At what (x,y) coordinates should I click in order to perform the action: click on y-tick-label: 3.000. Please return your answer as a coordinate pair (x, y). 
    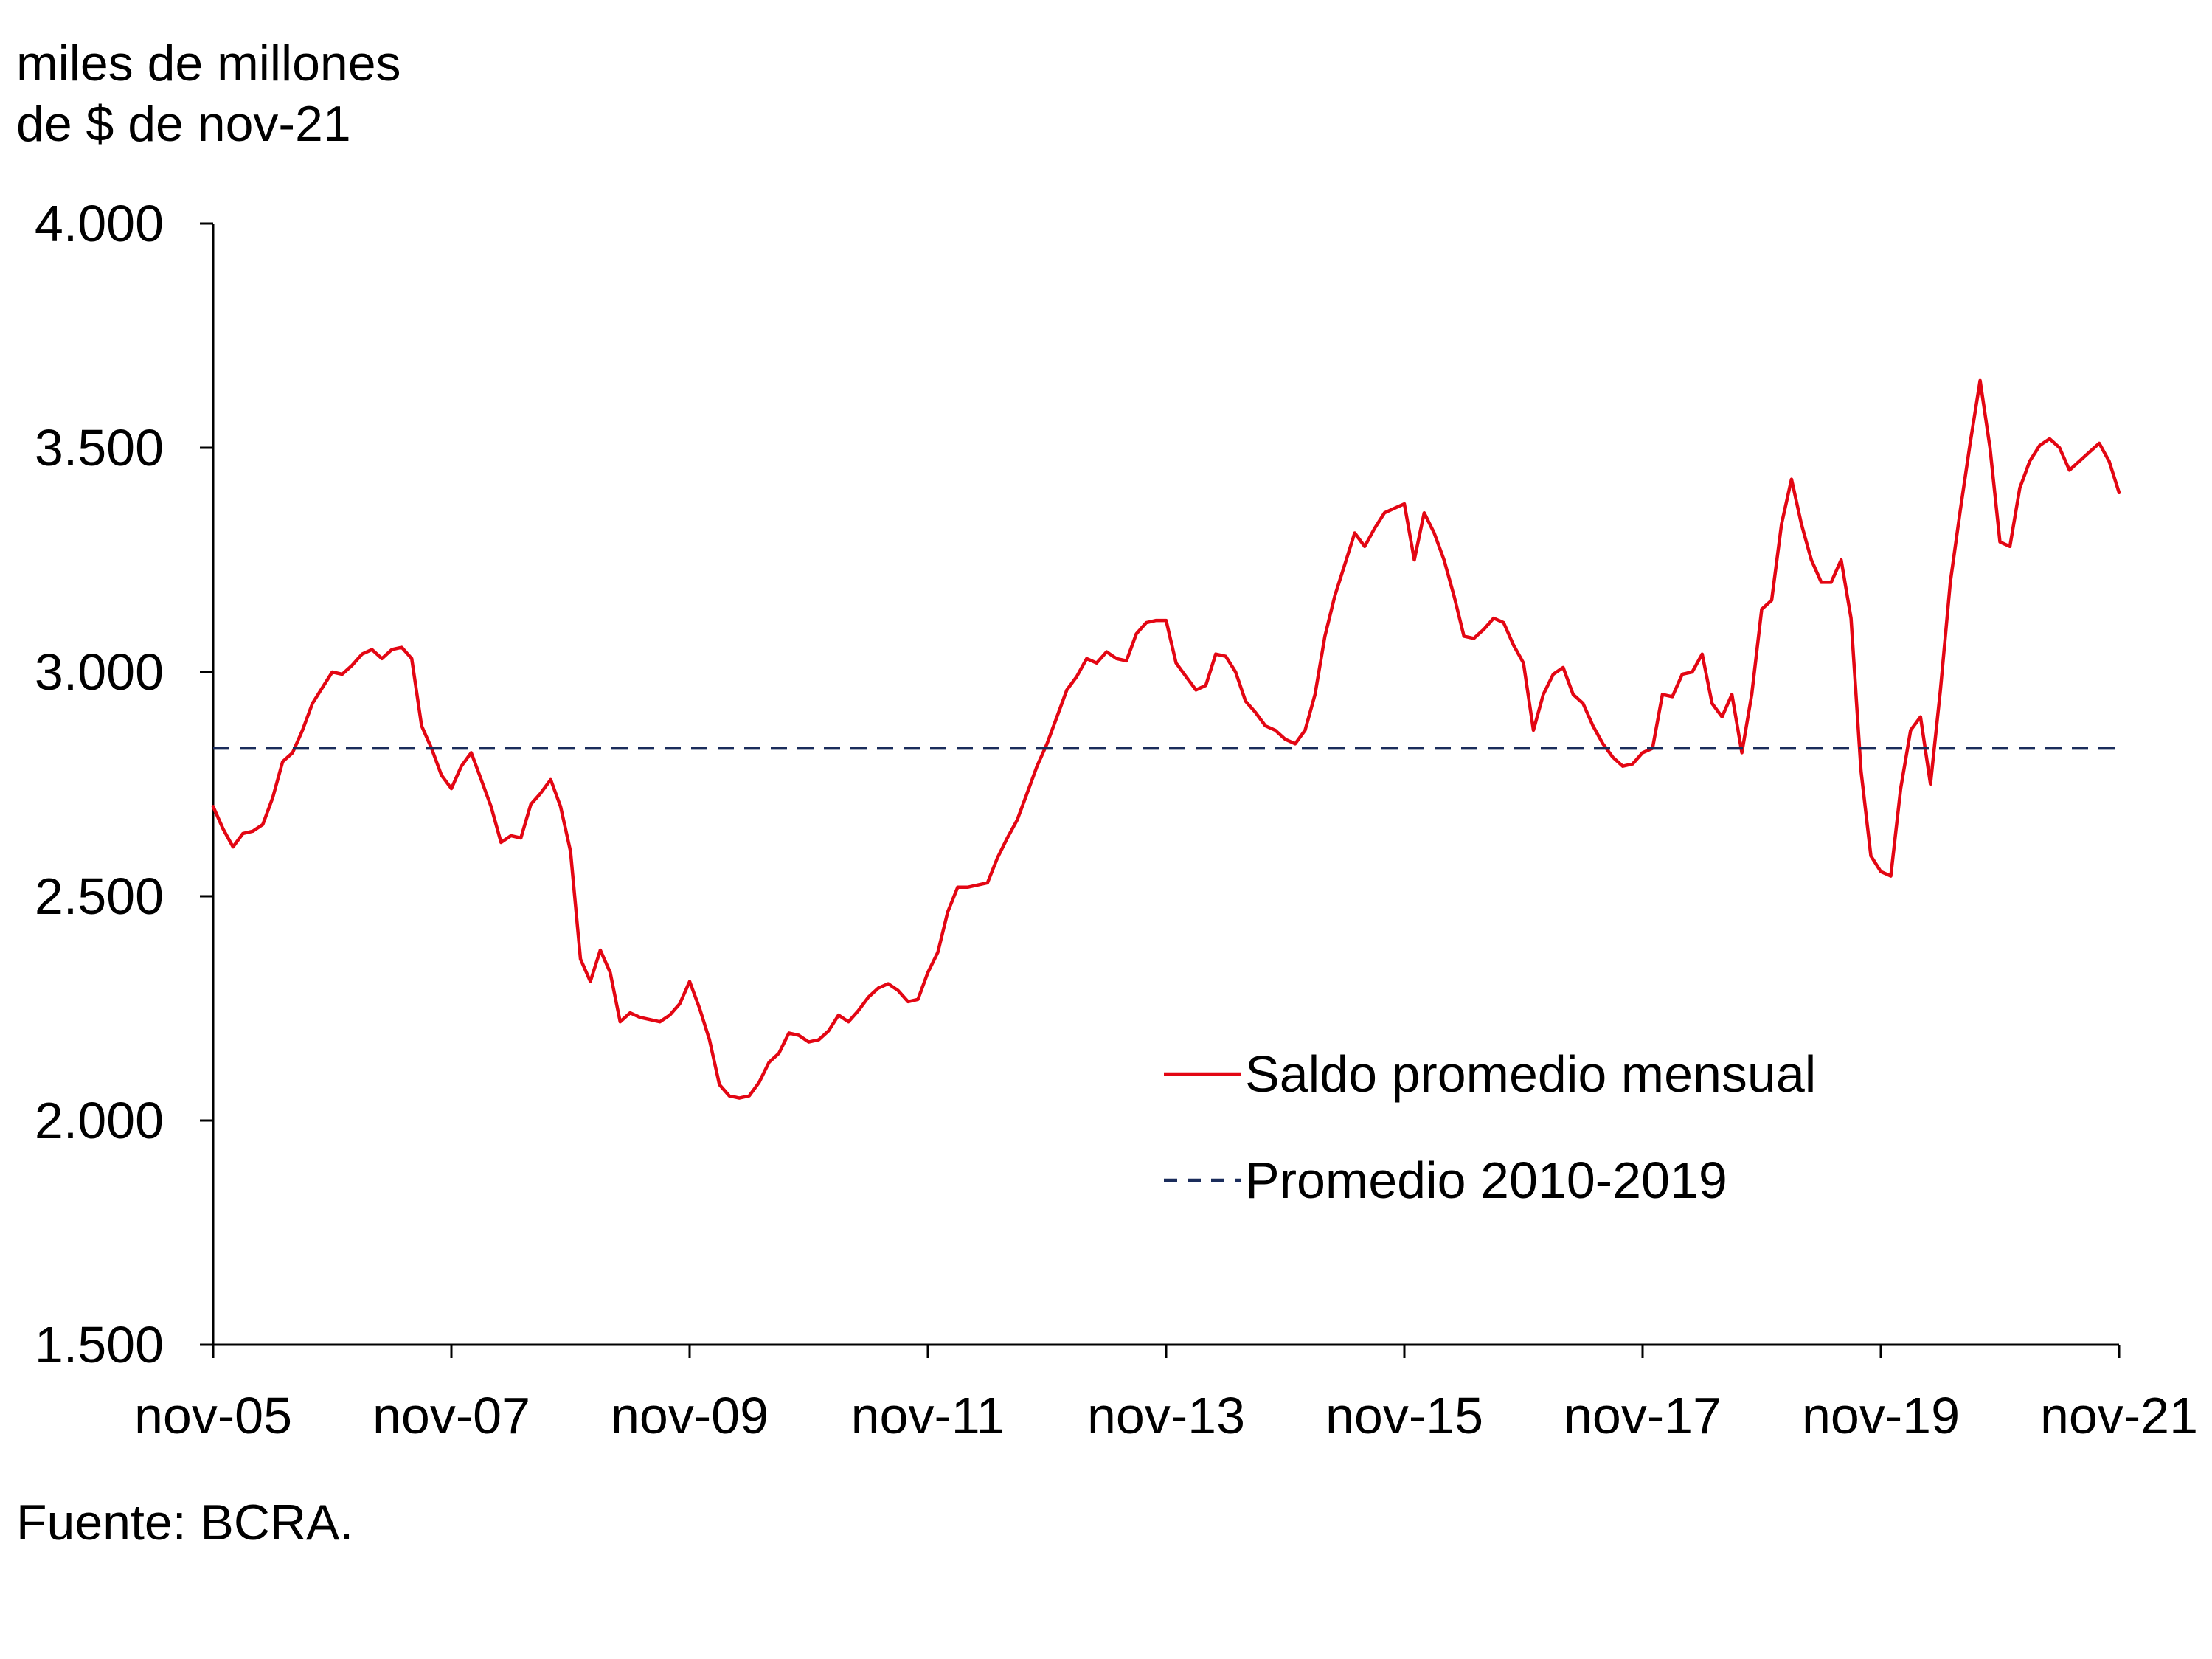
    Looking at the image, I should click on (100, 672).